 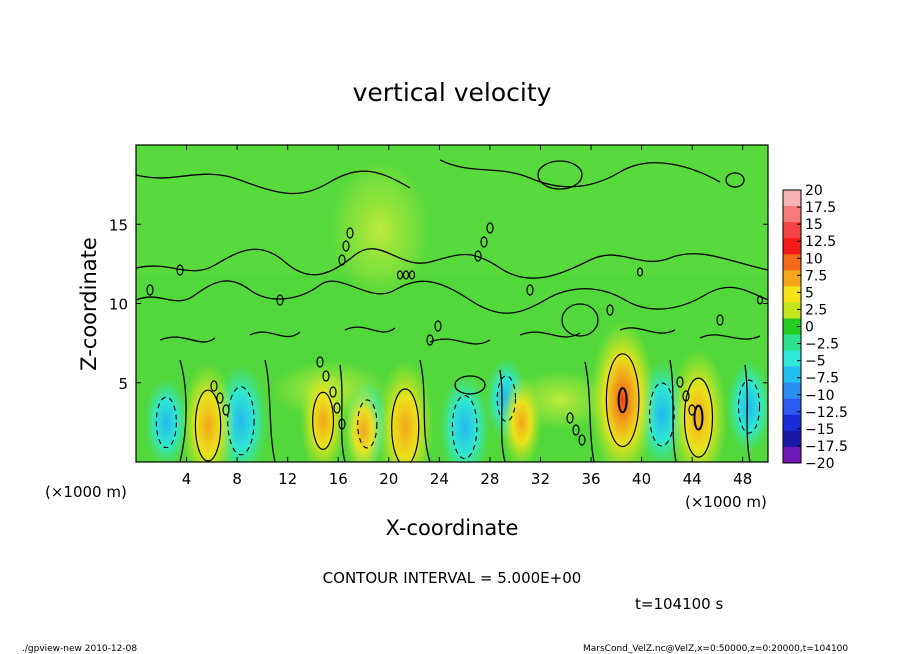 I want to click on colorbar-label: −20, so click(x=820, y=464).